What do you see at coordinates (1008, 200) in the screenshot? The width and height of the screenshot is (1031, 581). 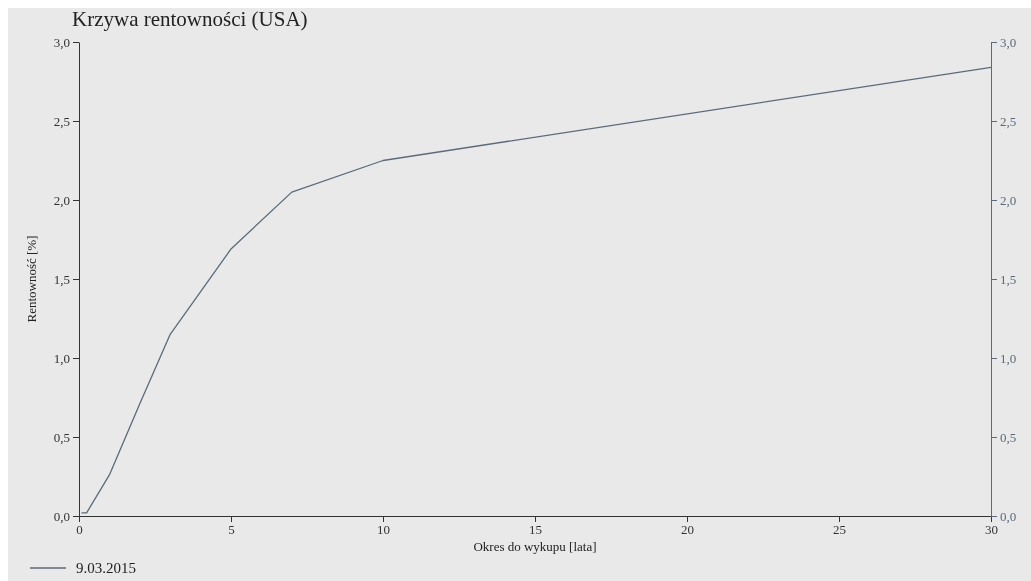 I see `y2-tick-label: 2,0` at bounding box center [1008, 200].